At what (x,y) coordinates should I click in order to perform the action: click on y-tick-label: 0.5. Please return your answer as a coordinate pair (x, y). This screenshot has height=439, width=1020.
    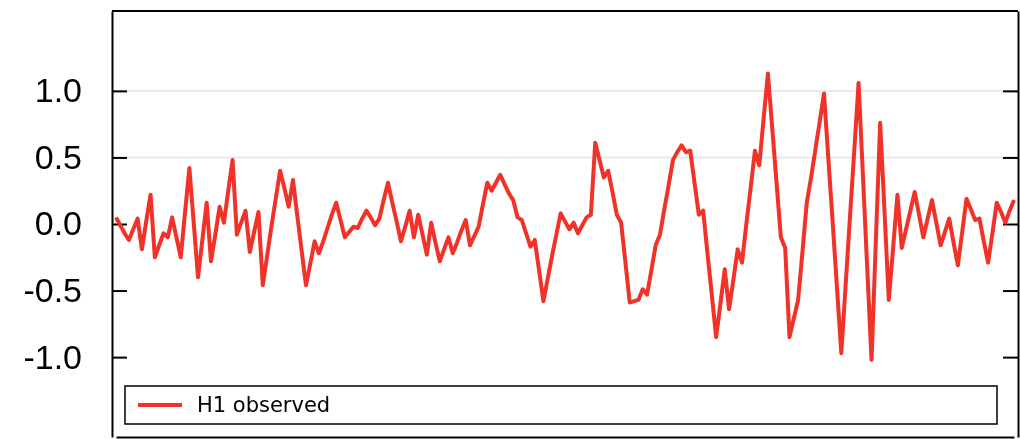
    Looking at the image, I should click on (58, 156).